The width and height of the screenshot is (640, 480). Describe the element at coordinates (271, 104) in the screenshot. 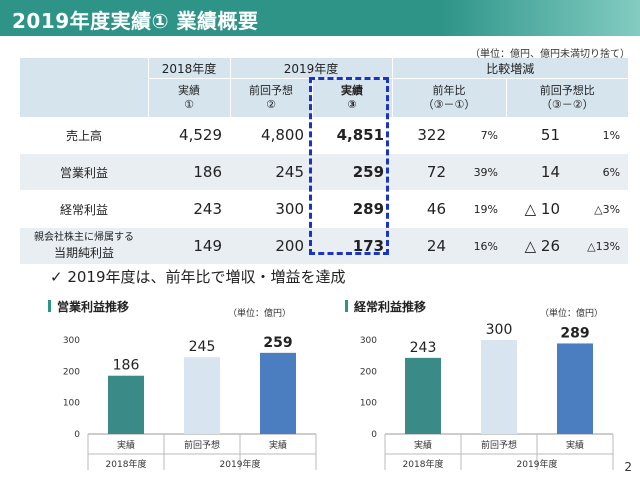

I see `header-plan-2-no: ②` at that location.